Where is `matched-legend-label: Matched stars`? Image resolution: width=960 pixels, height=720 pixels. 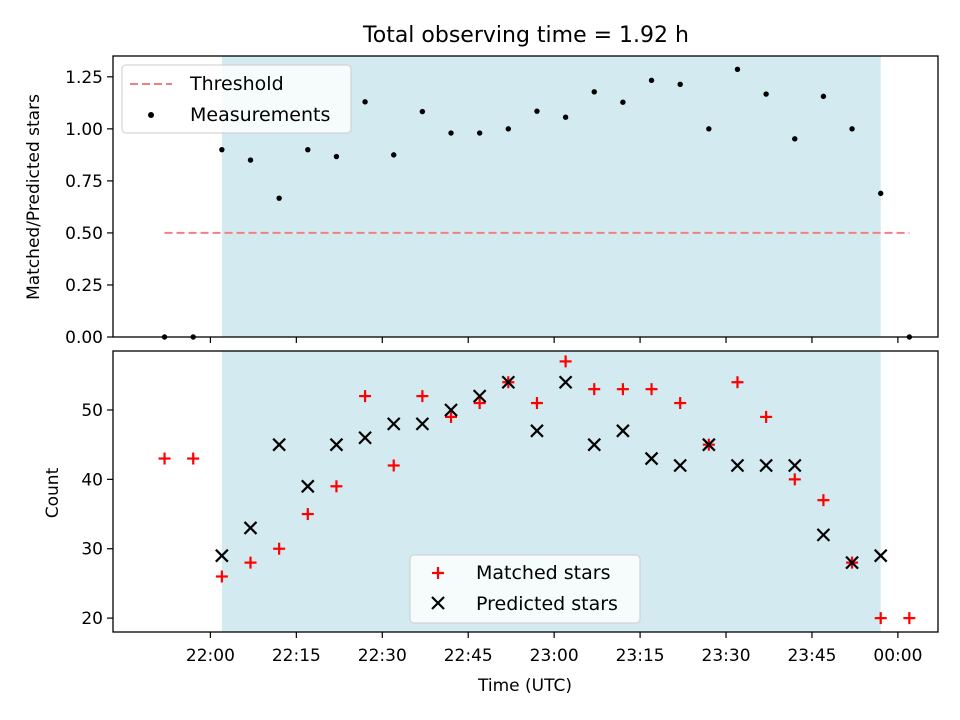 matched-legend-label: Matched stars is located at coordinates (543, 573).